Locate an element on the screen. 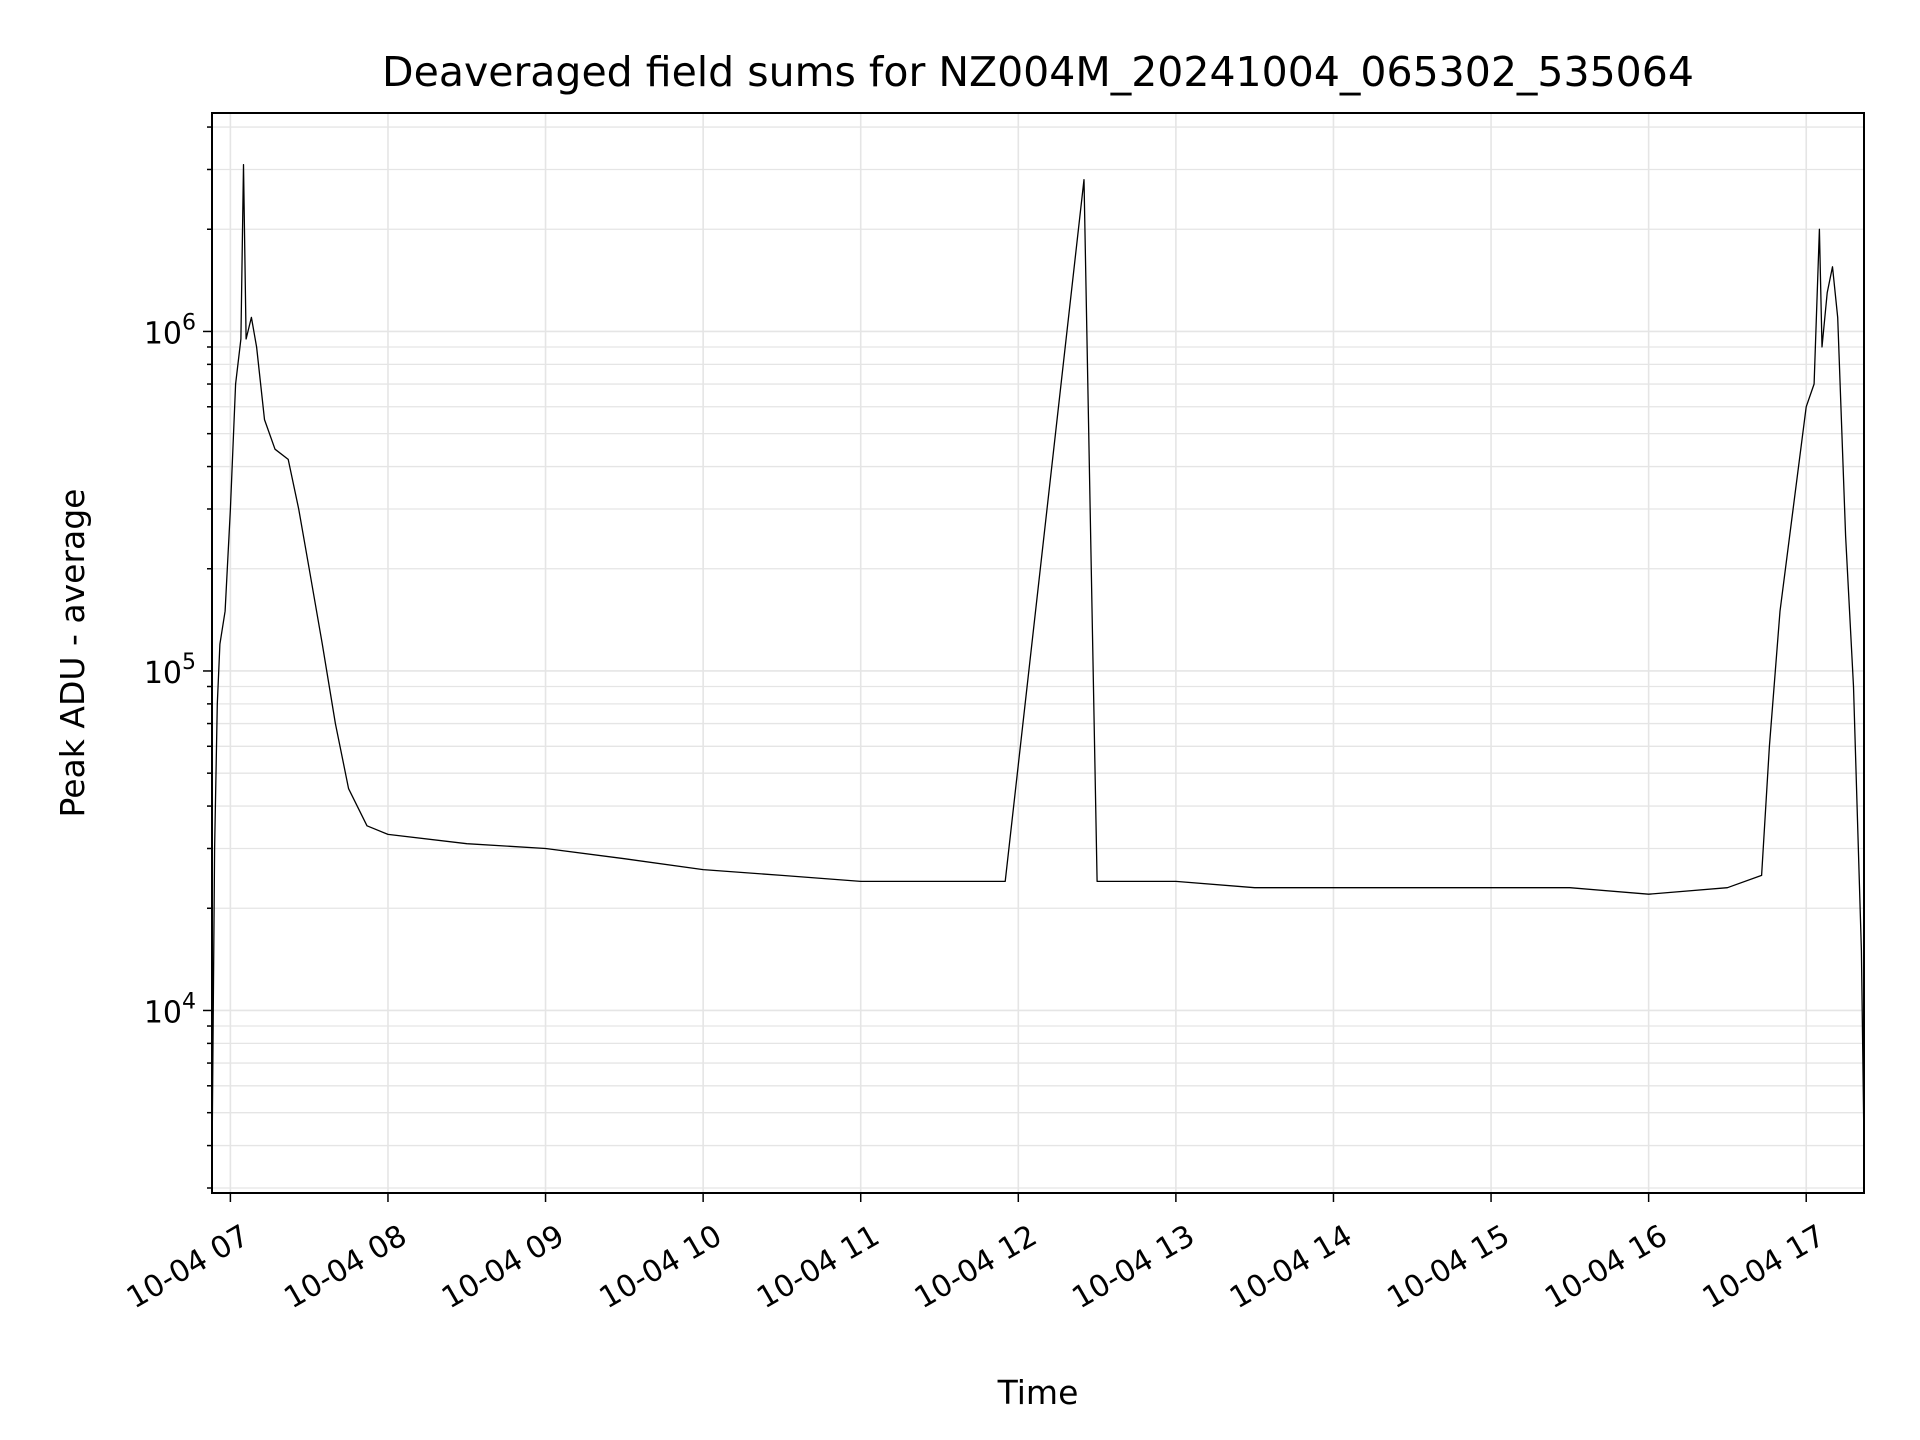  y-tick-exponent: 5 is located at coordinates (189, 662).